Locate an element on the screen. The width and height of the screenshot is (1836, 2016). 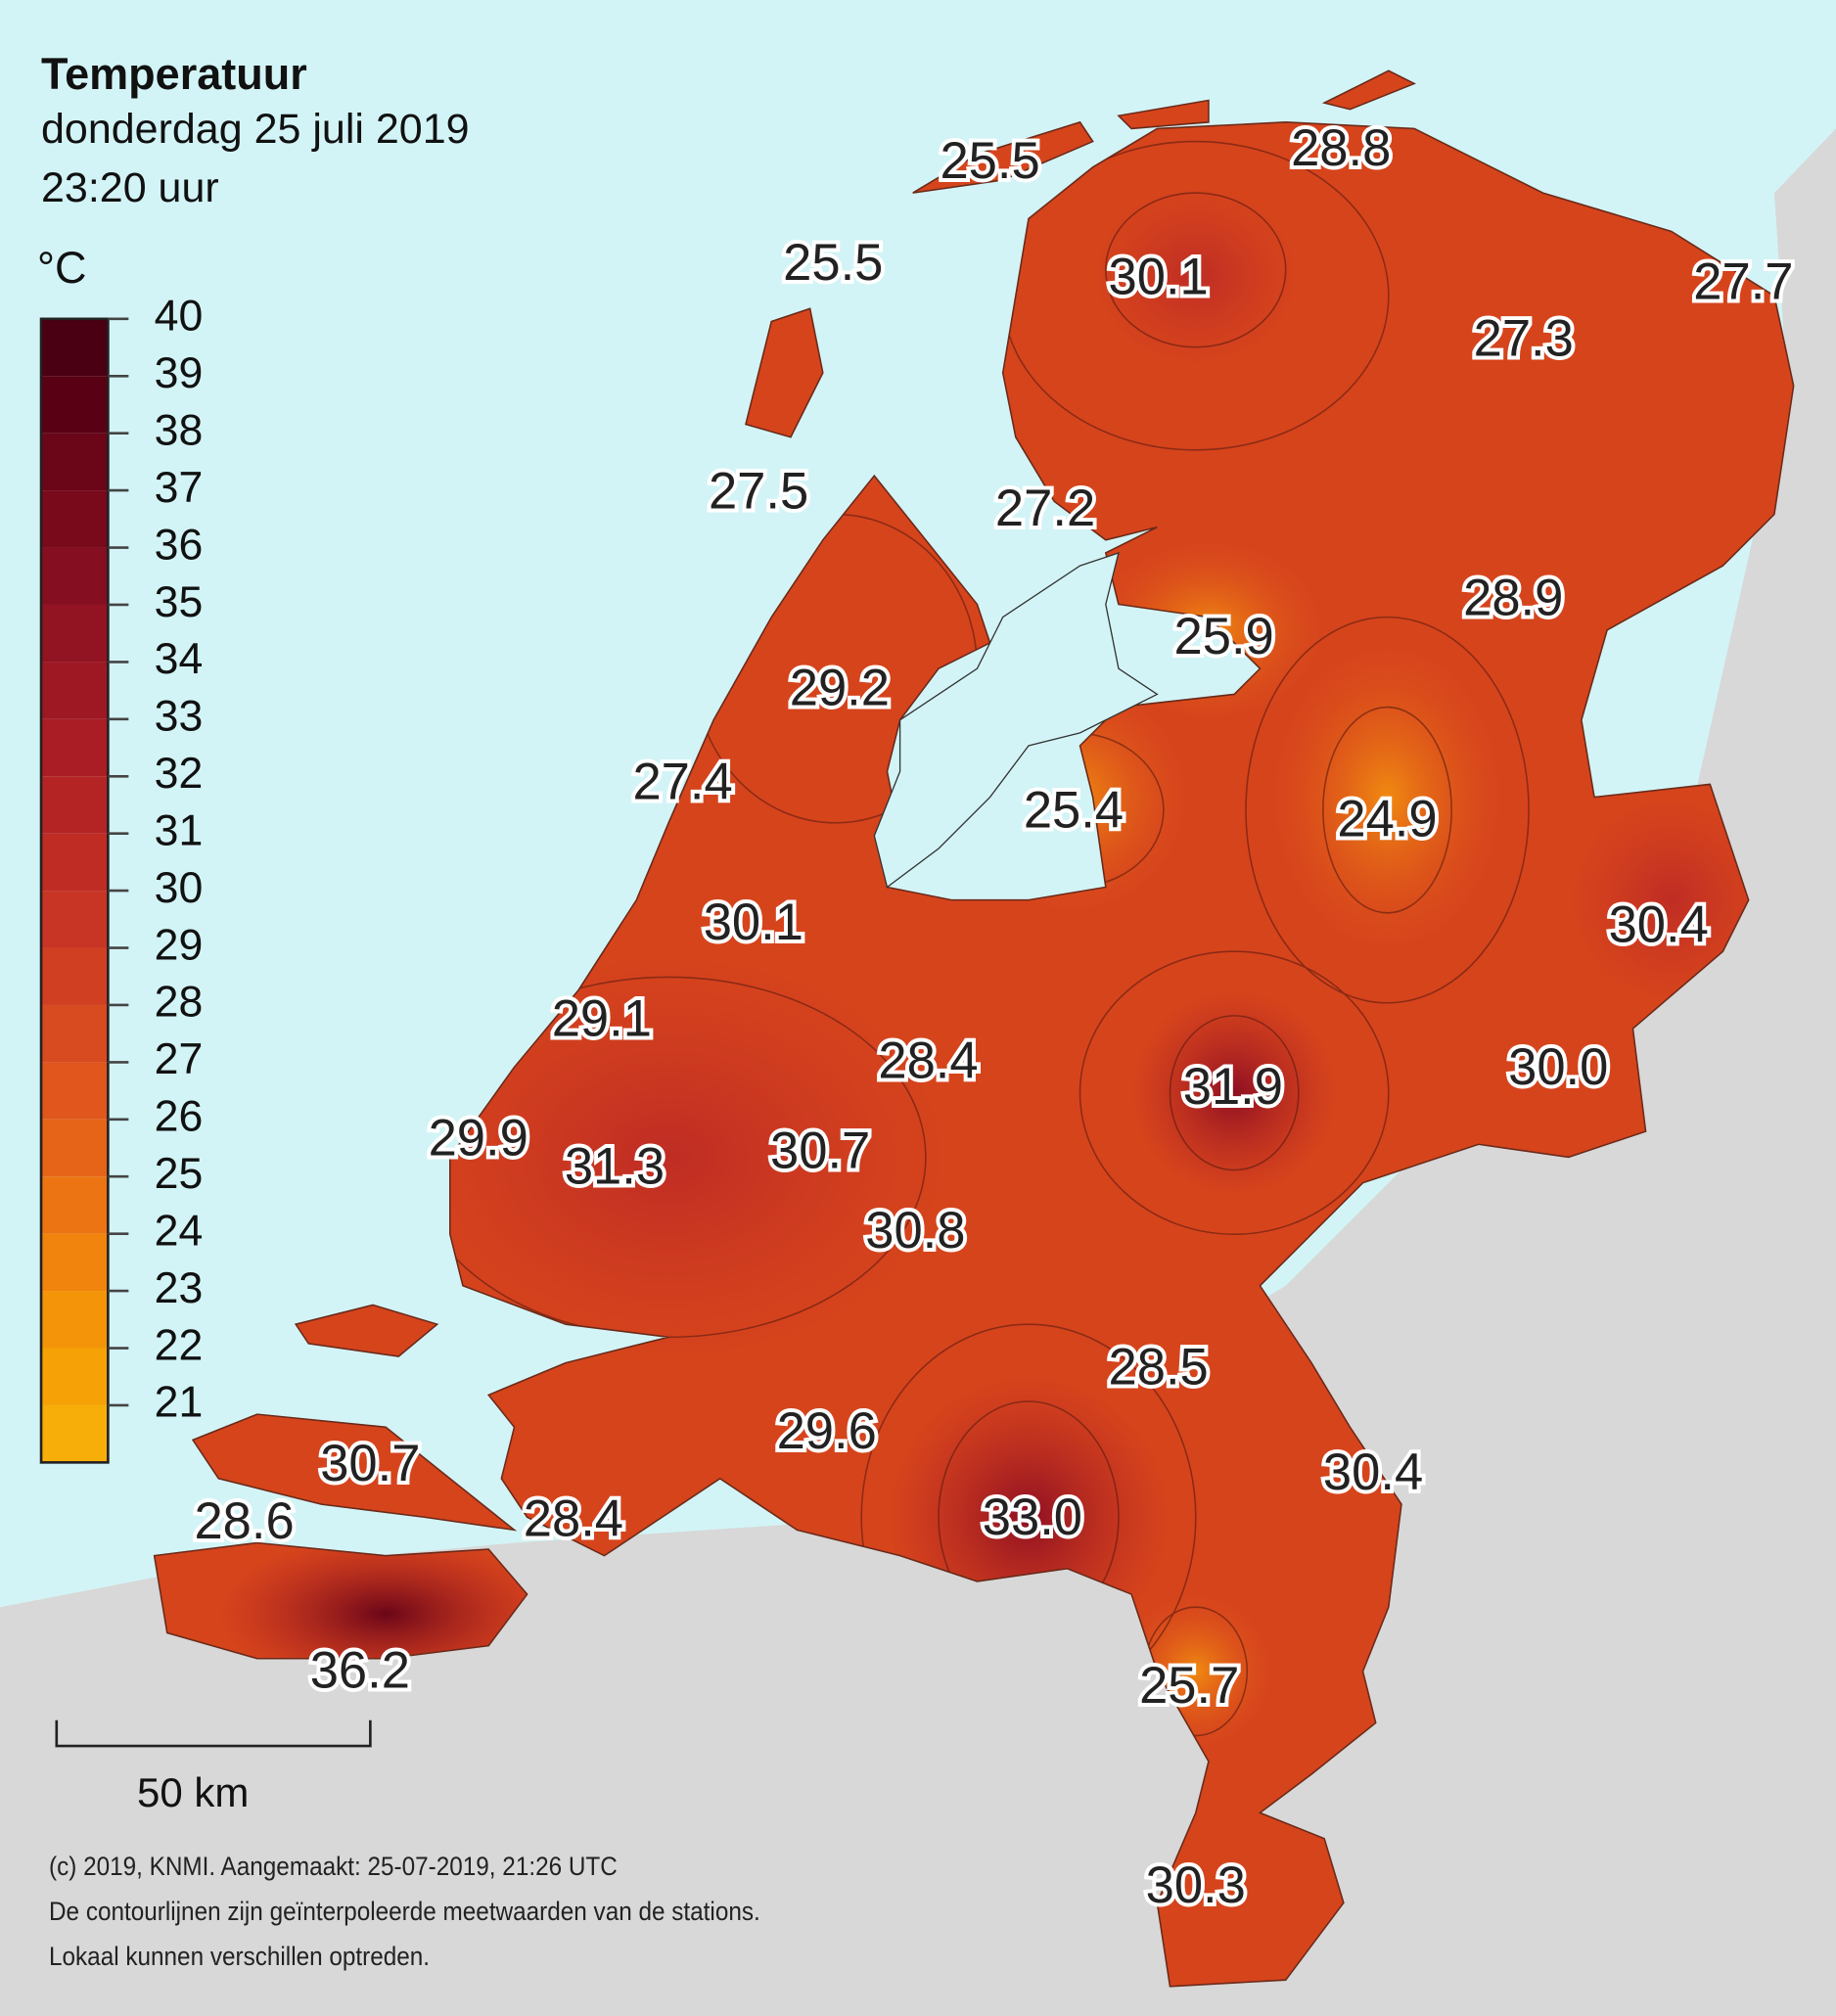
legend-tick-label: 38 is located at coordinates (179, 430).